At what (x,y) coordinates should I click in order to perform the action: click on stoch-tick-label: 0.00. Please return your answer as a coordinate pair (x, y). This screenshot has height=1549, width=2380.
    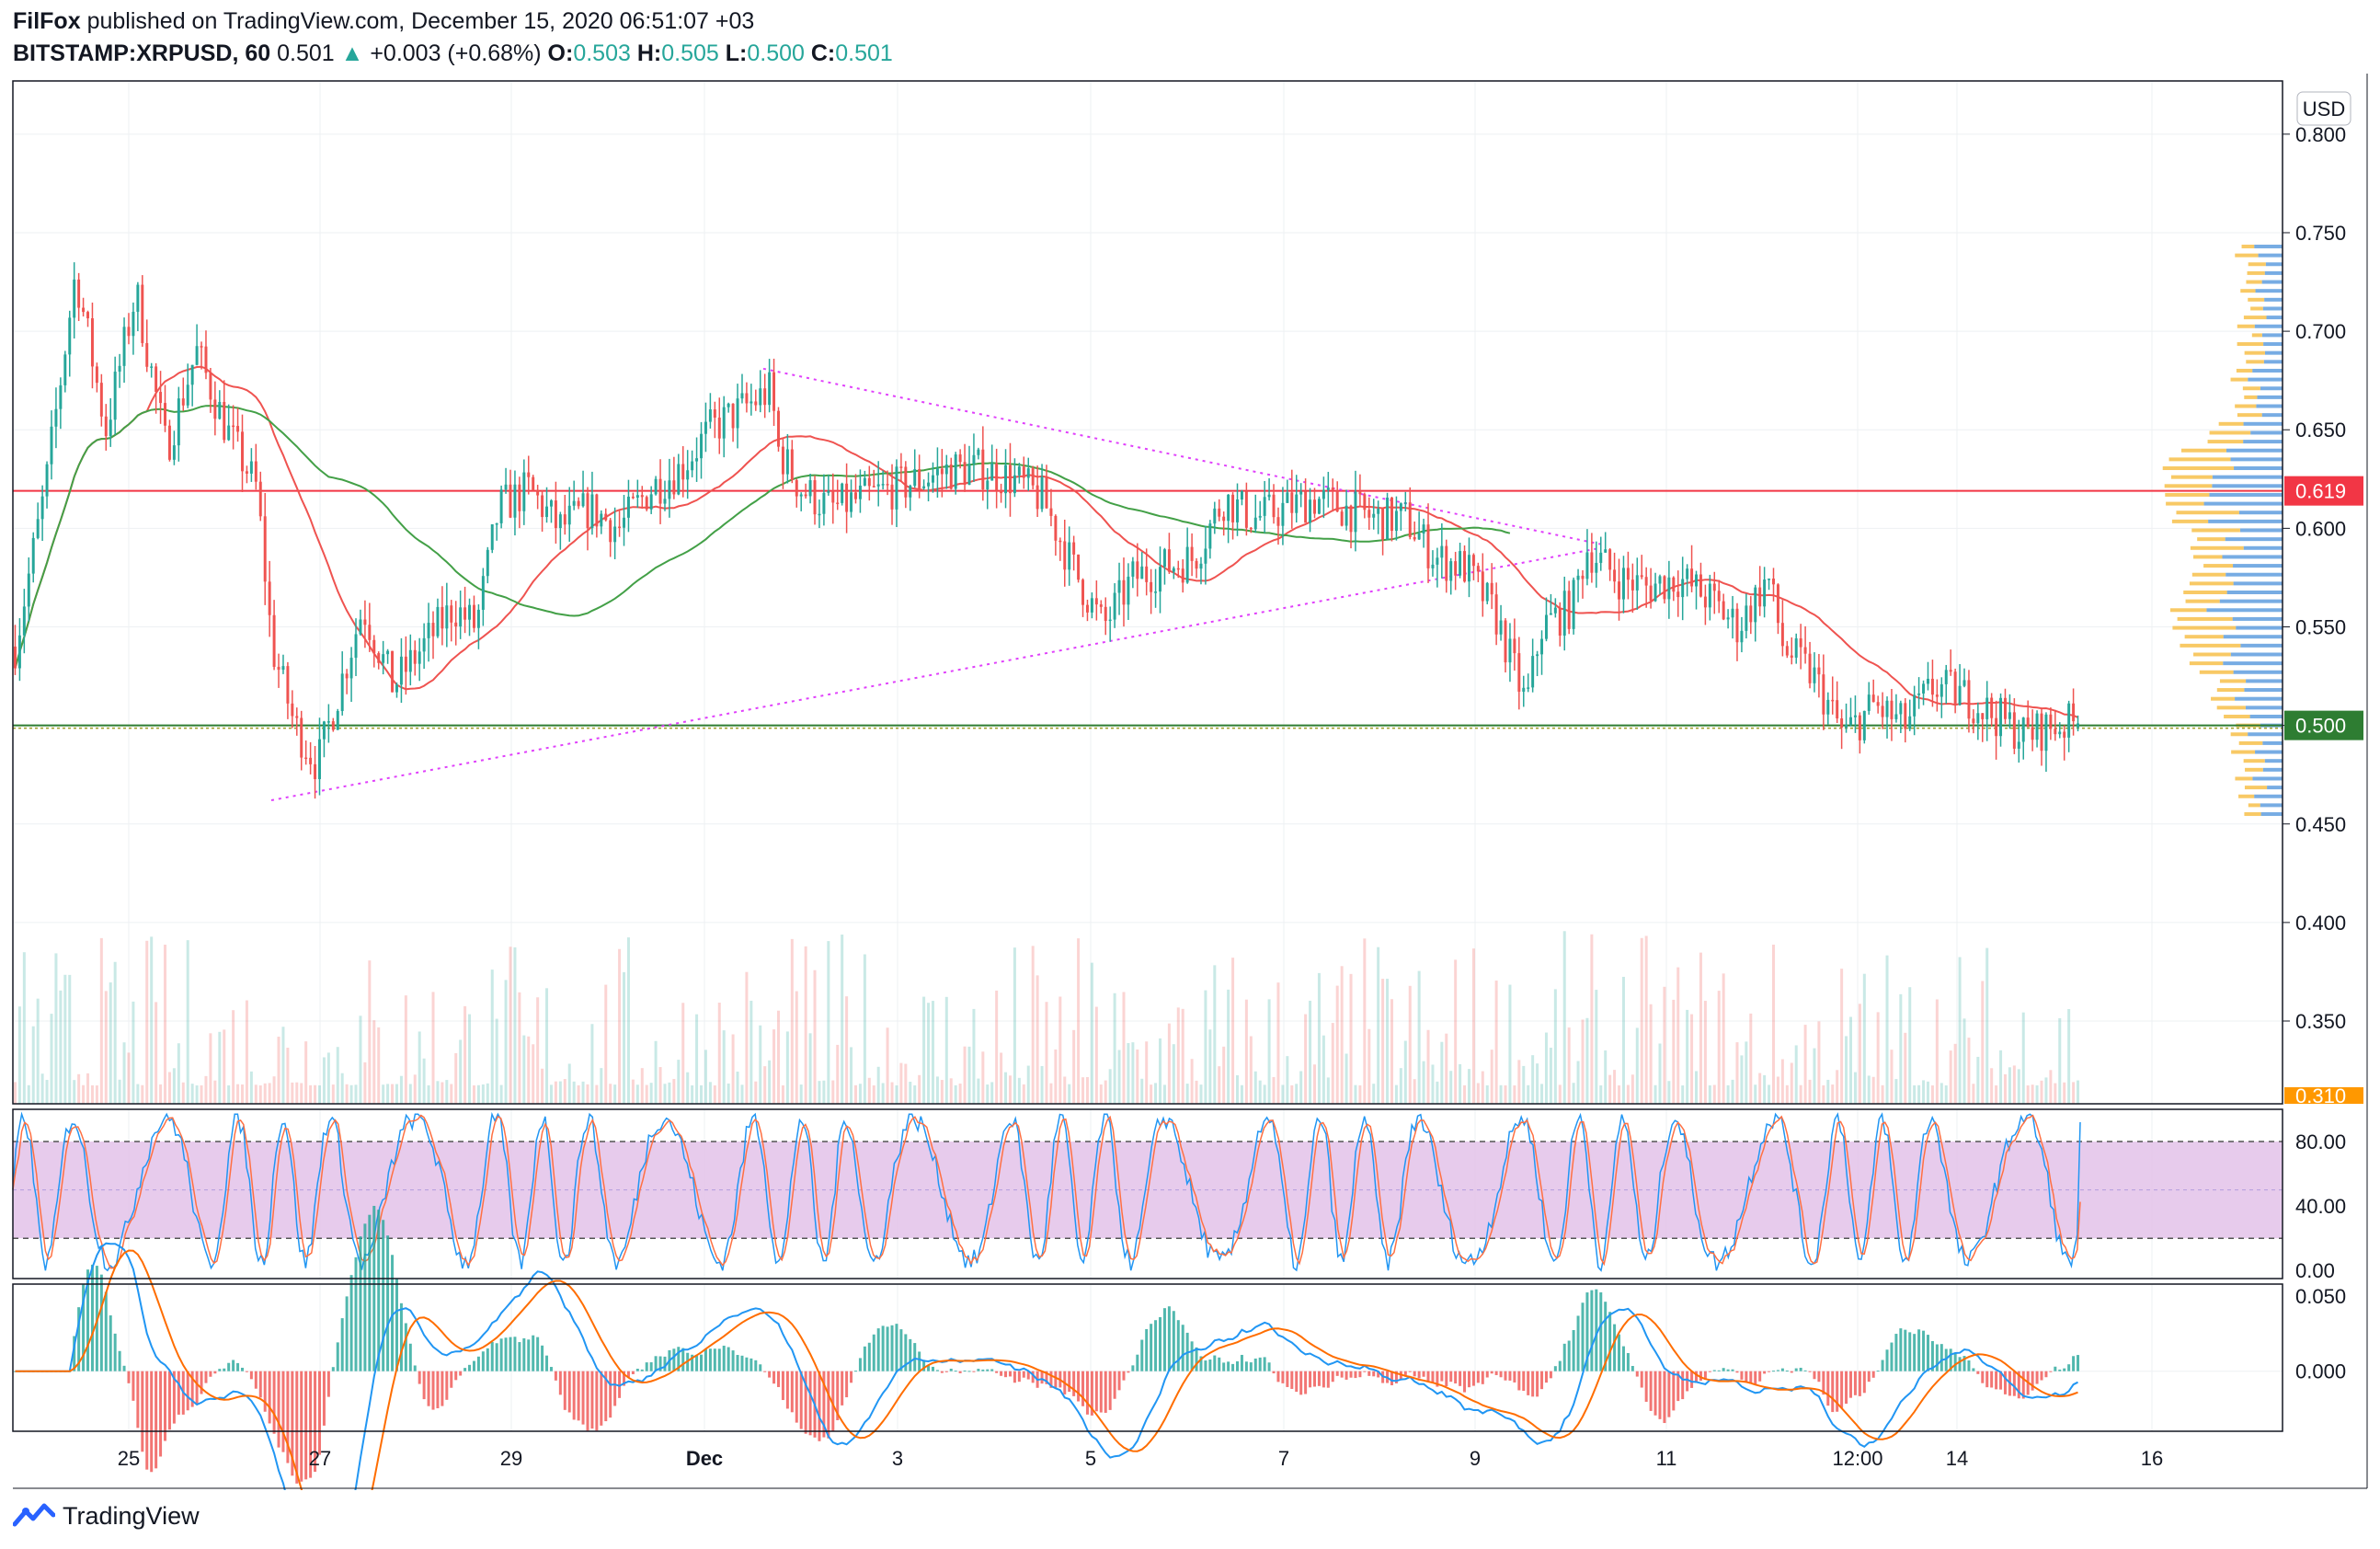
    Looking at the image, I should click on (2315, 1270).